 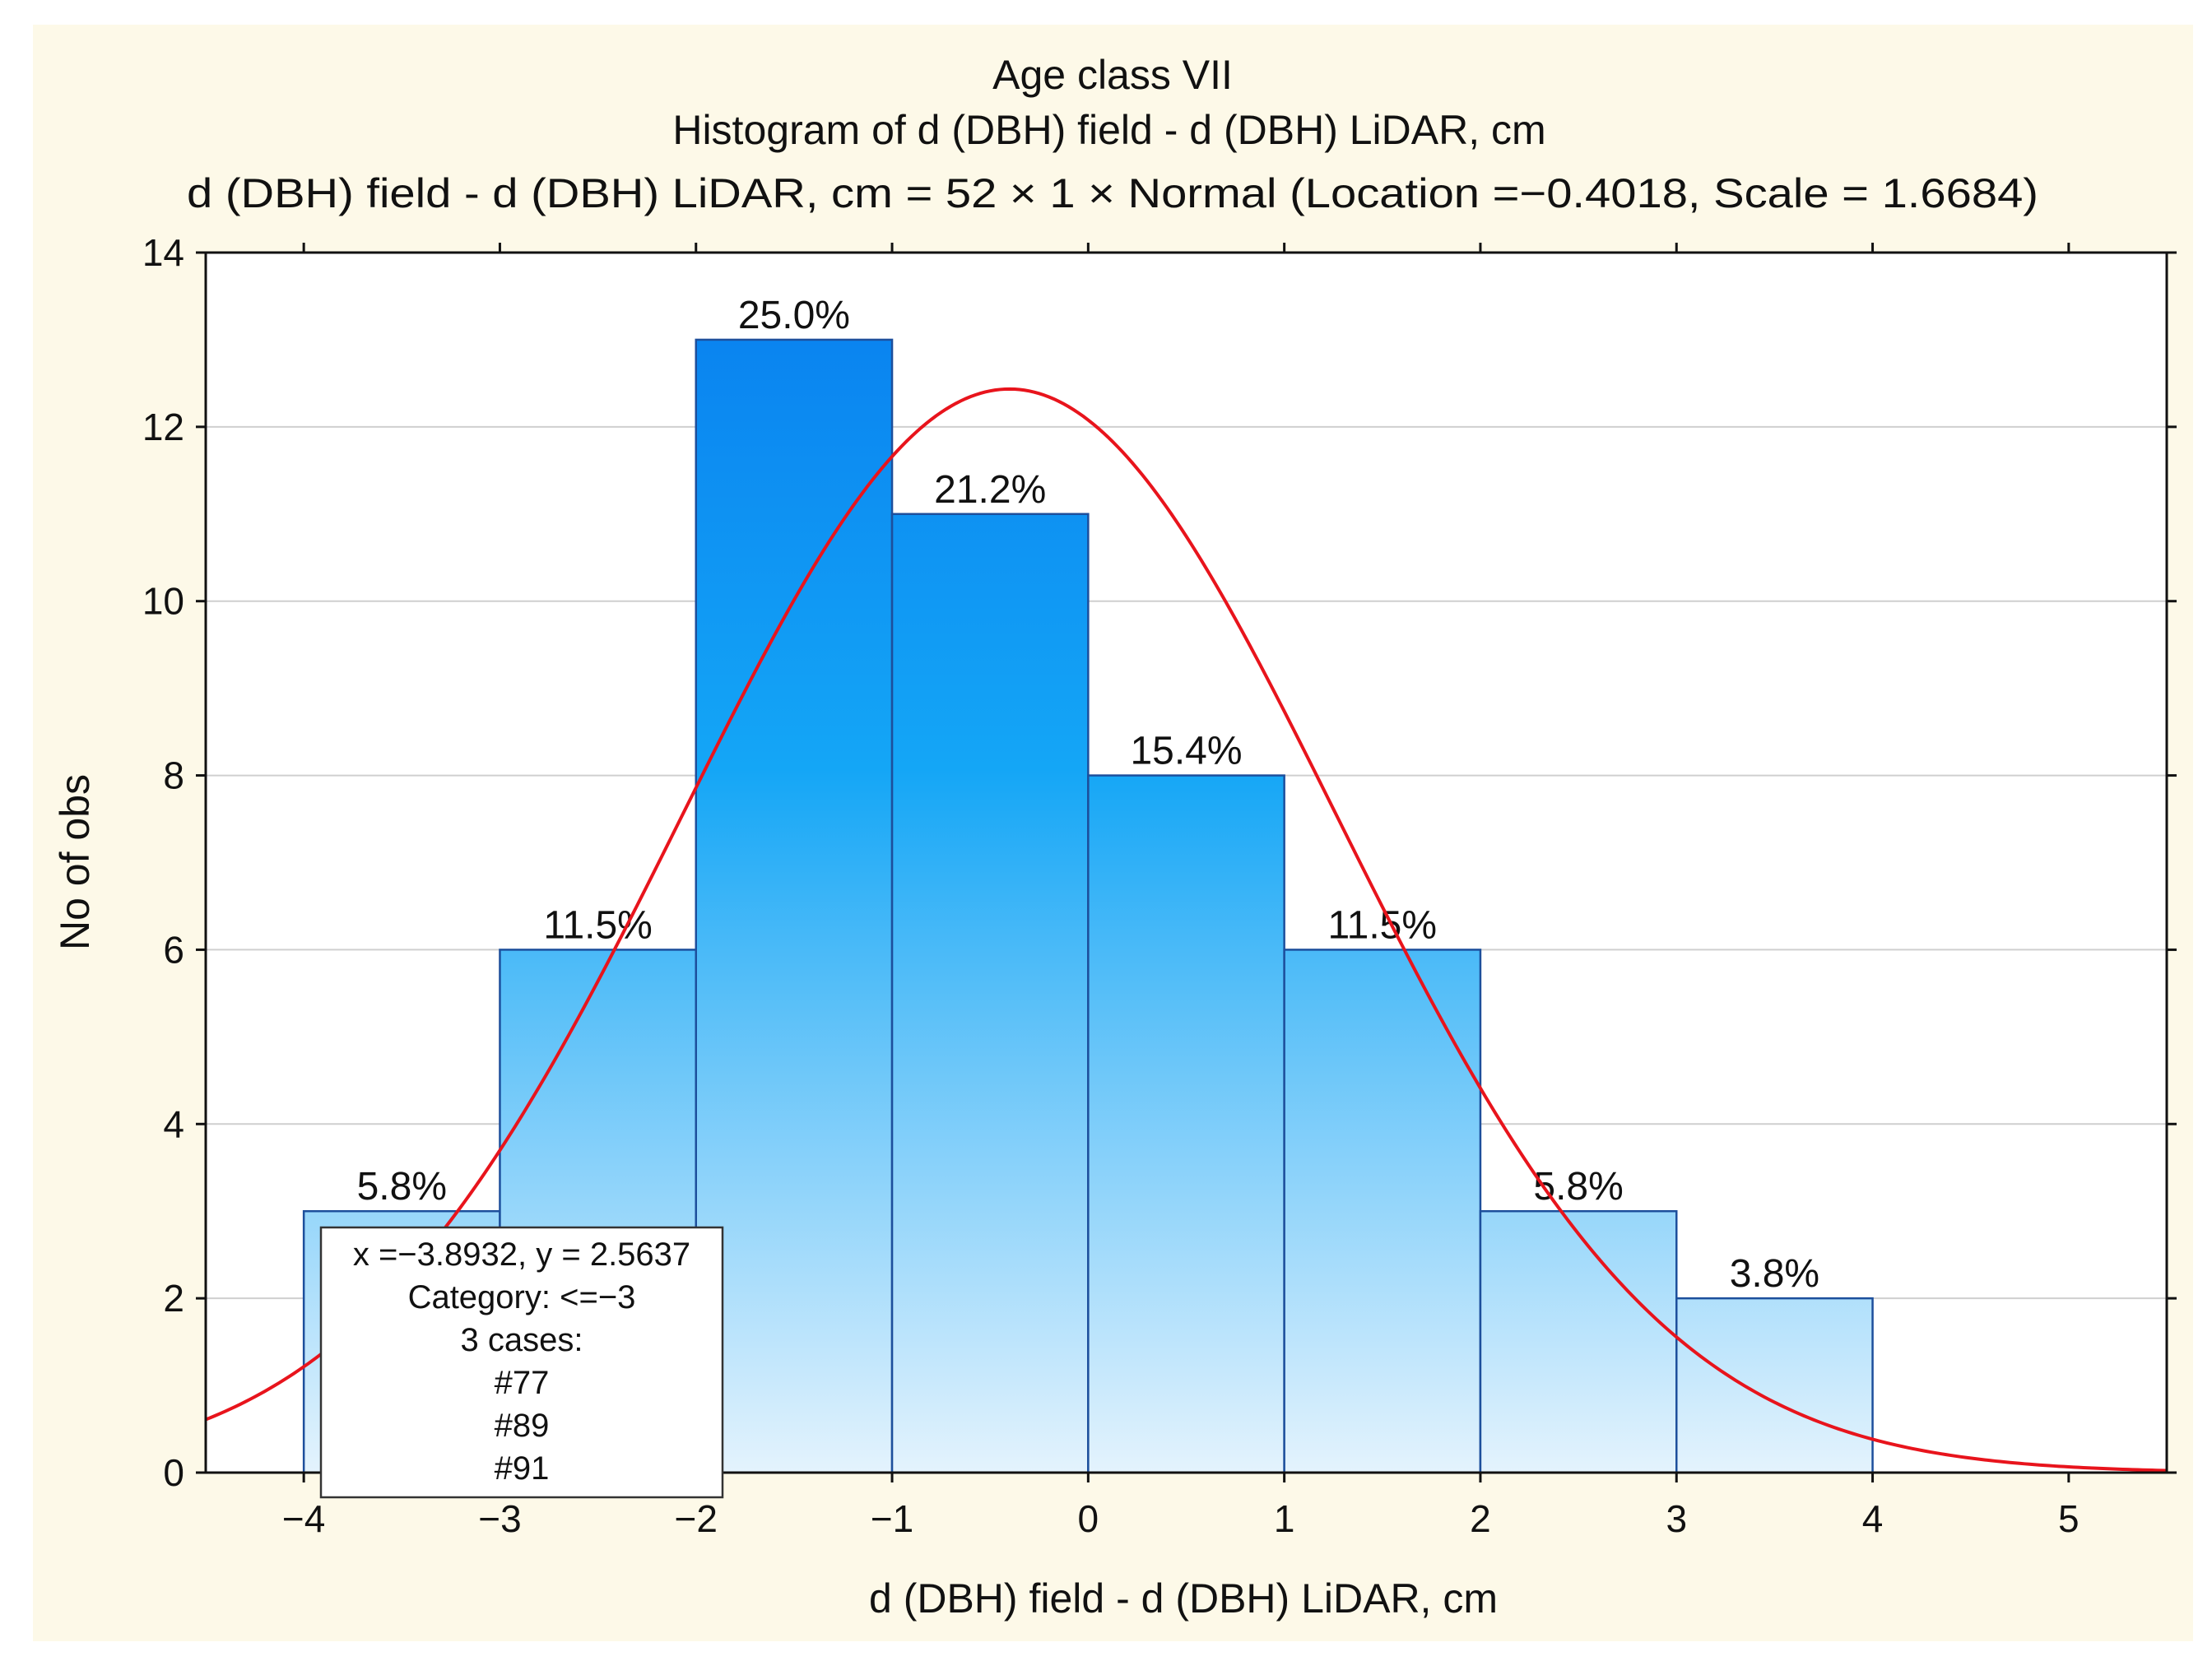 What do you see at coordinates (1480, 1518) in the screenshot?
I see `x-tick-label: 2` at bounding box center [1480, 1518].